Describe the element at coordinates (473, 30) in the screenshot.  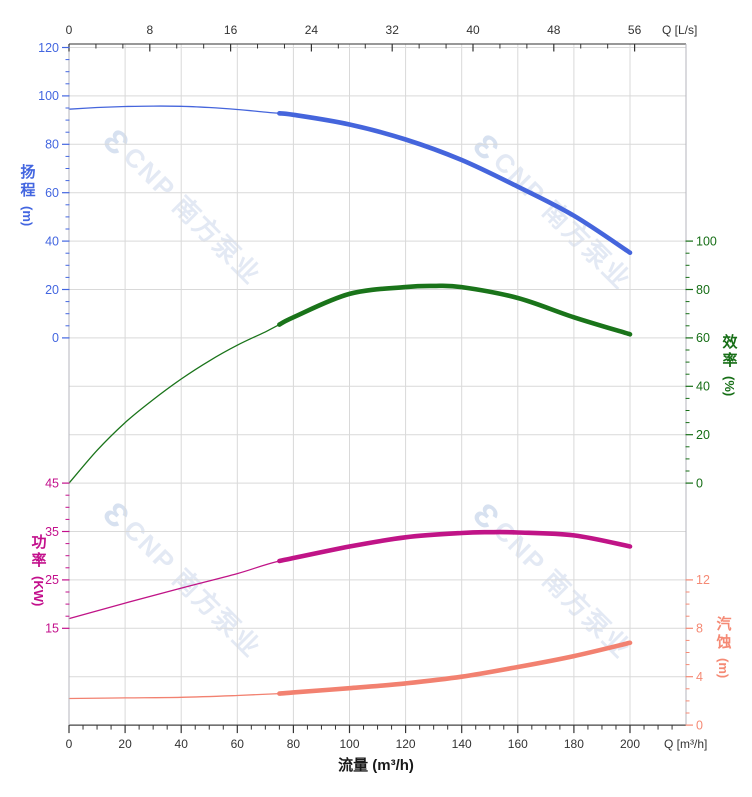
I see `top-axis-tick-label: 40` at that location.